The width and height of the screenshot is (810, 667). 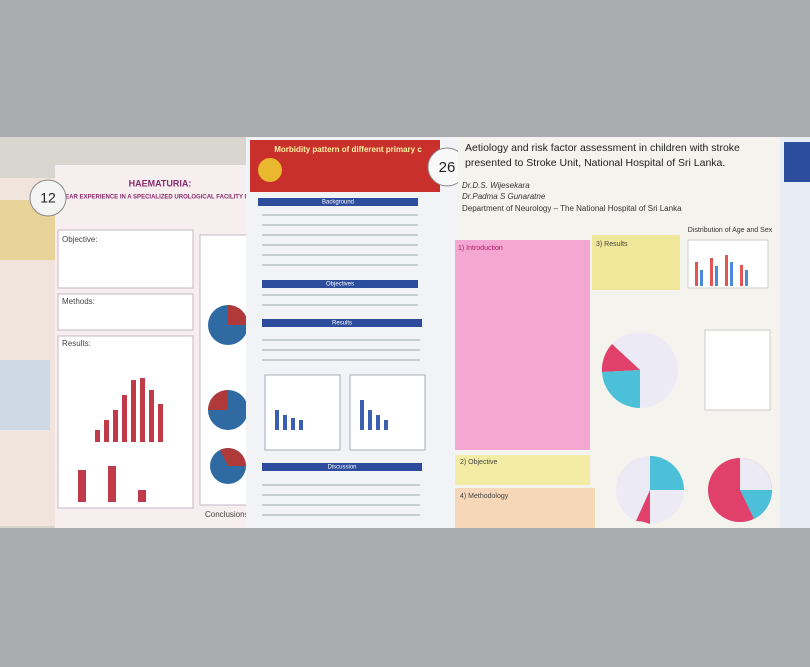 I want to click on section-heading: 2) Objective, so click(x=478, y=462).